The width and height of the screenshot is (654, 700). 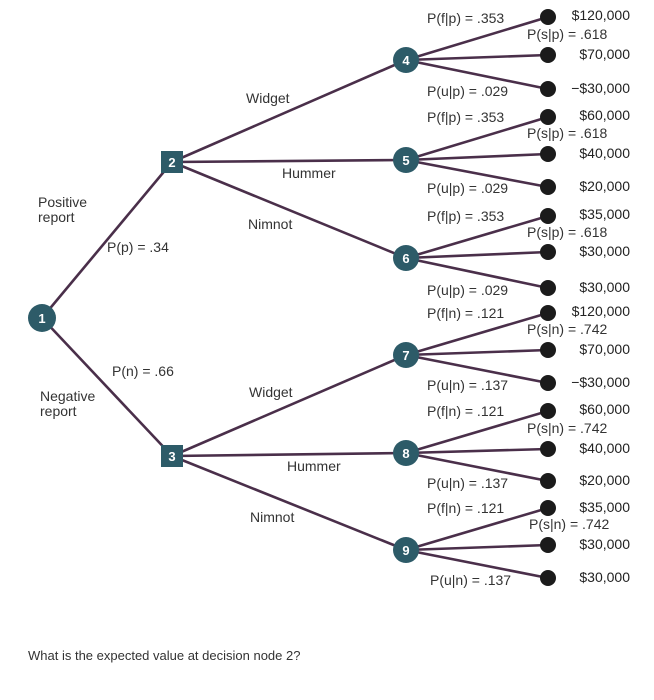 I want to click on payoff-7-u: −$30,000, so click(x=600, y=382).